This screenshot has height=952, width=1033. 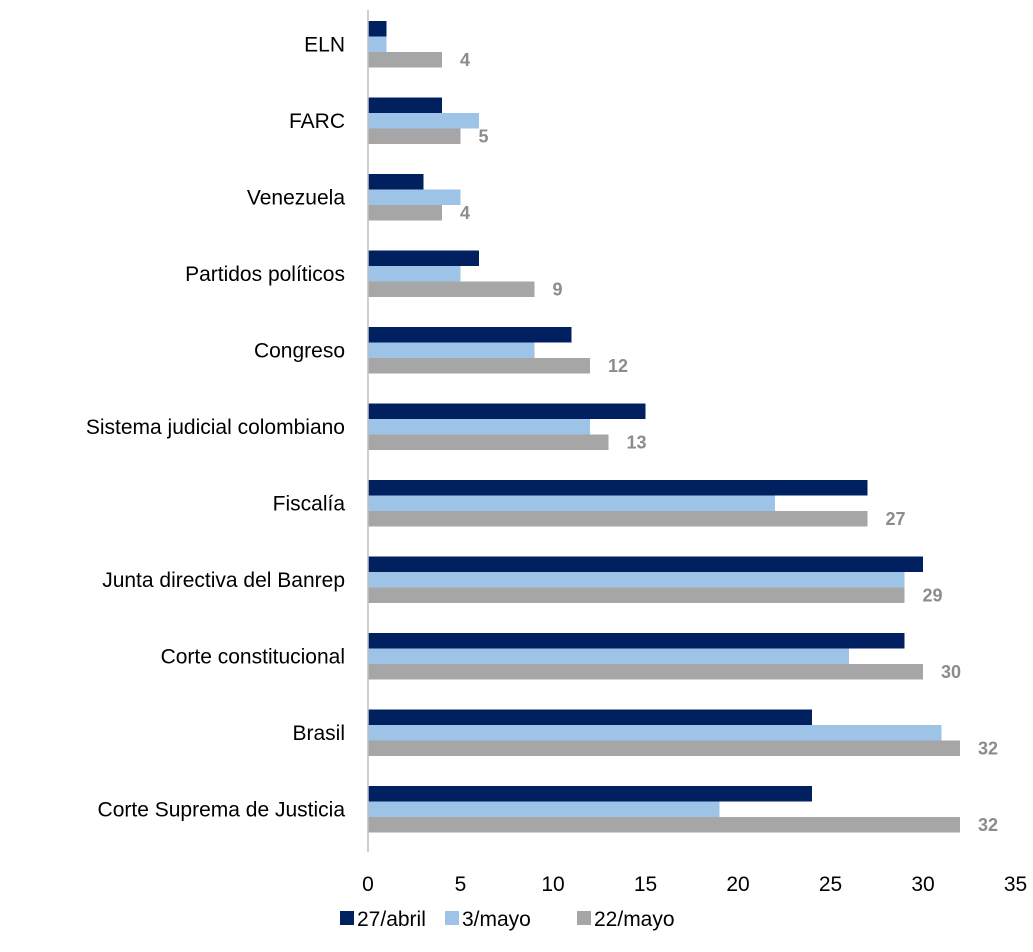 What do you see at coordinates (634, 919) in the screenshot?
I see `legend-label: 22/mayo` at bounding box center [634, 919].